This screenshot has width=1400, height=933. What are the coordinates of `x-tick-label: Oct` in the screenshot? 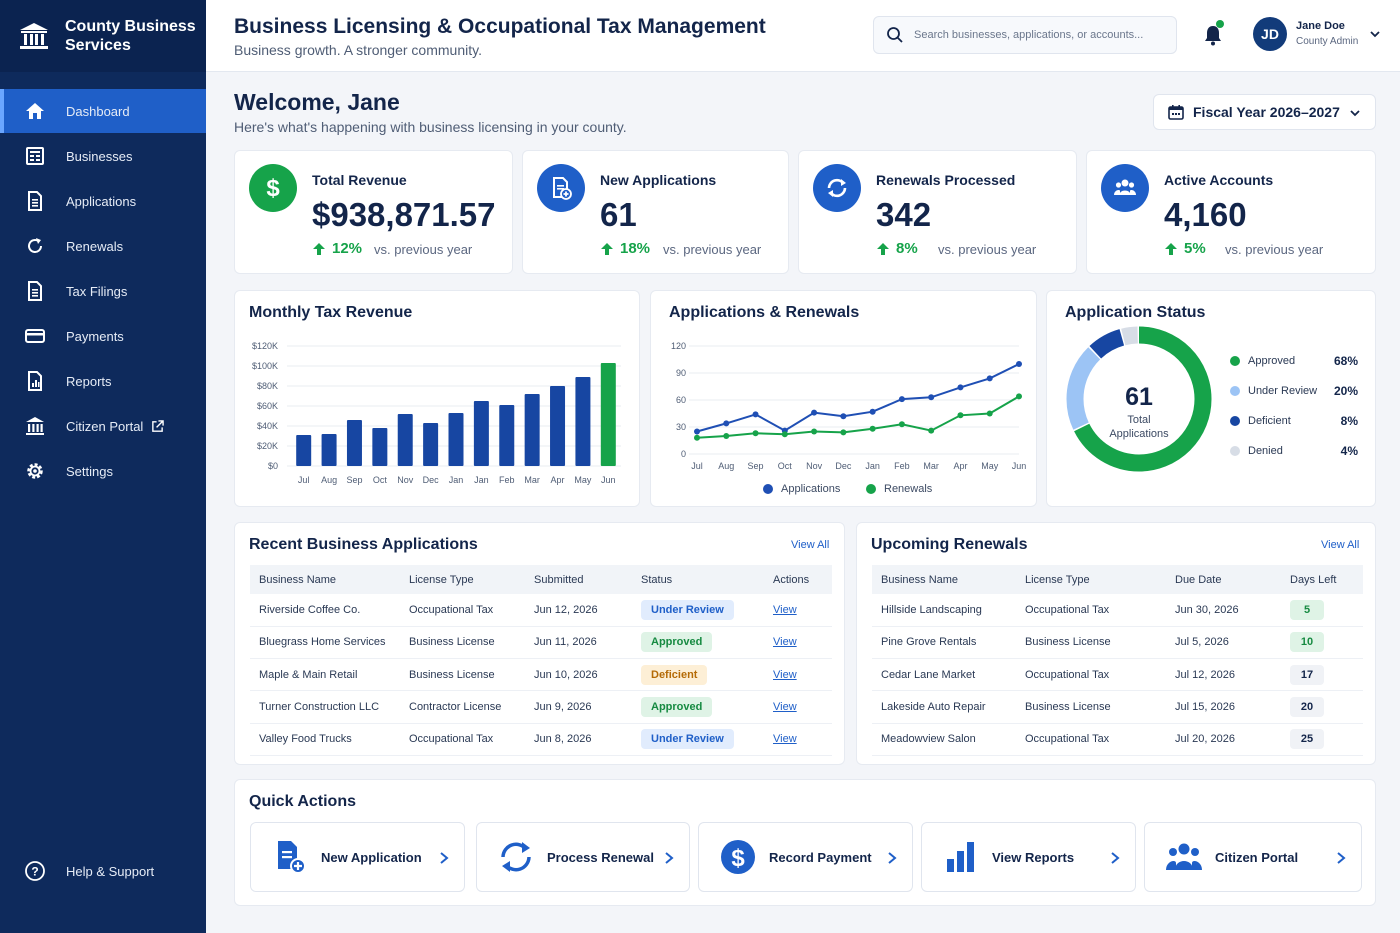 It's located at (380, 480).